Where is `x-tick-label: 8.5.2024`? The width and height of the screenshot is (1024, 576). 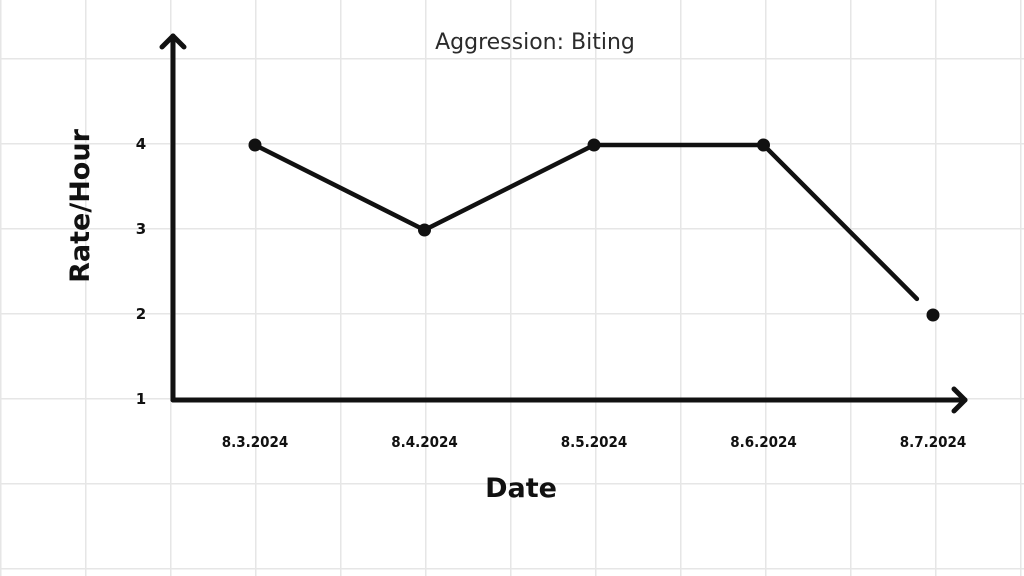
x-tick-label: 8.5.2024 is located at coordinates (594, 442).